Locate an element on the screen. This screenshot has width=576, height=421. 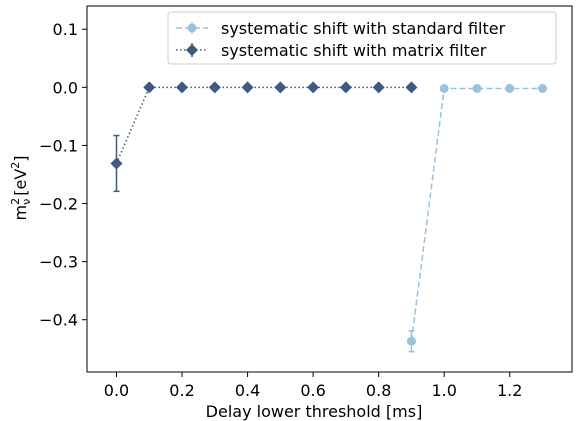
x-axis: 0.0 0.2 0.4 0.6 0.8 1.0 1.2 is located at coordinates (313, 386).